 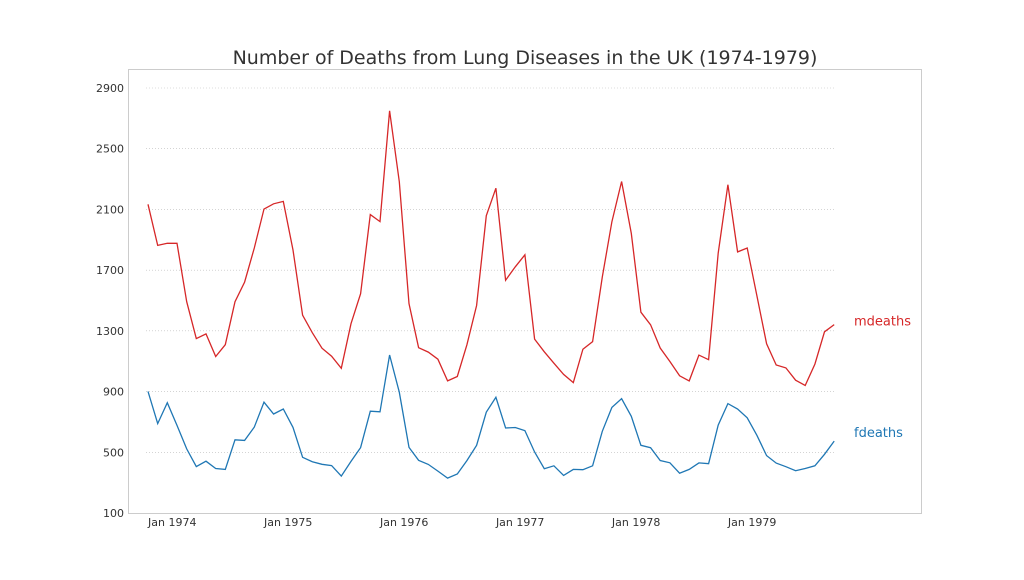 I want to click on x-tick-label: Jan 1974, so click(x=171, y=522).